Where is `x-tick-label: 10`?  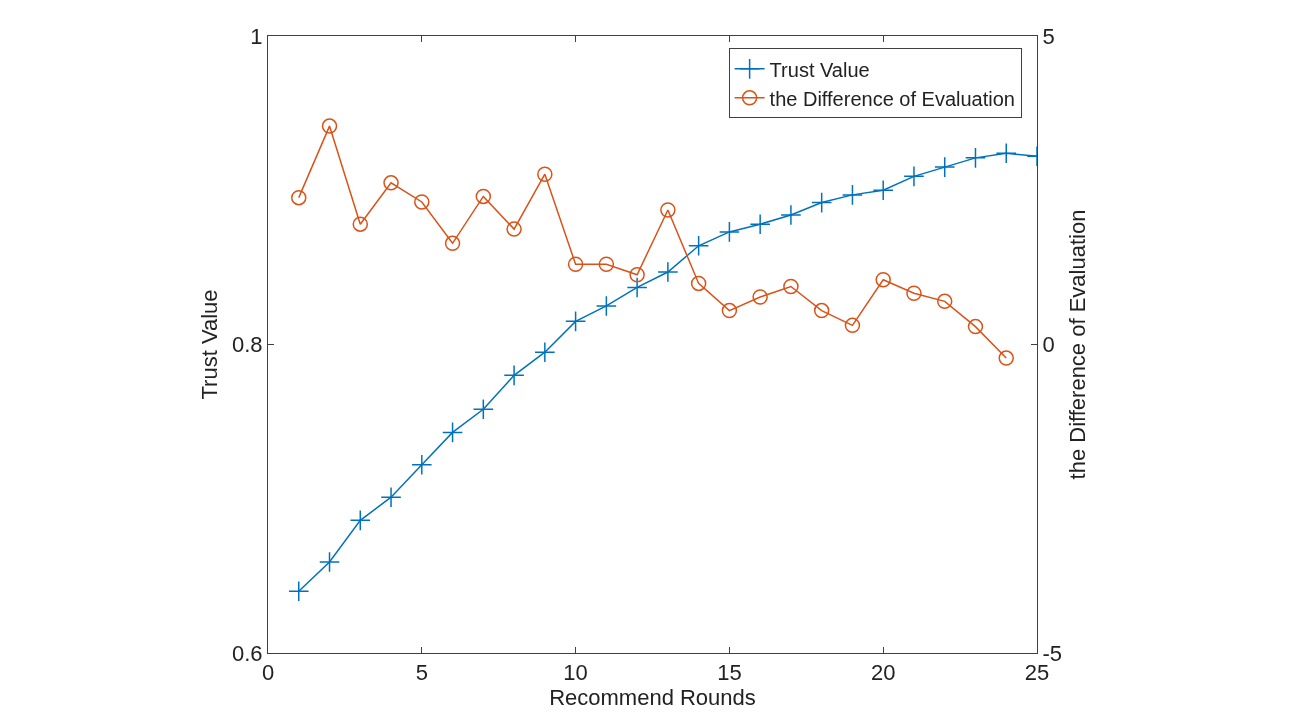 x-tick-label: 10 is located at coordinates (575, 673).